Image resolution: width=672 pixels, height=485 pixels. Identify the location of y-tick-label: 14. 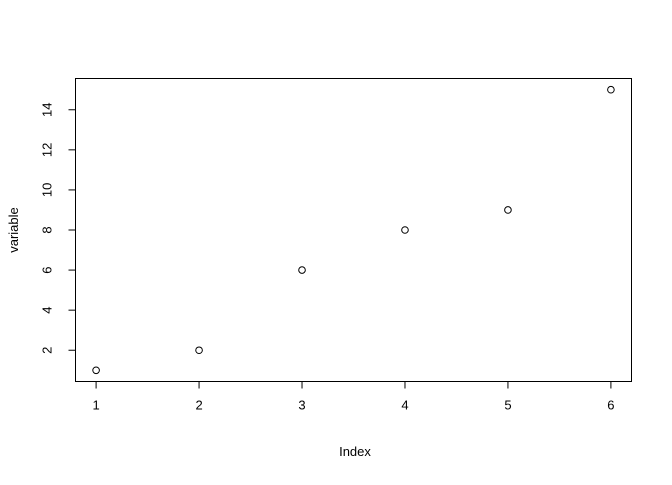
(47, 110).